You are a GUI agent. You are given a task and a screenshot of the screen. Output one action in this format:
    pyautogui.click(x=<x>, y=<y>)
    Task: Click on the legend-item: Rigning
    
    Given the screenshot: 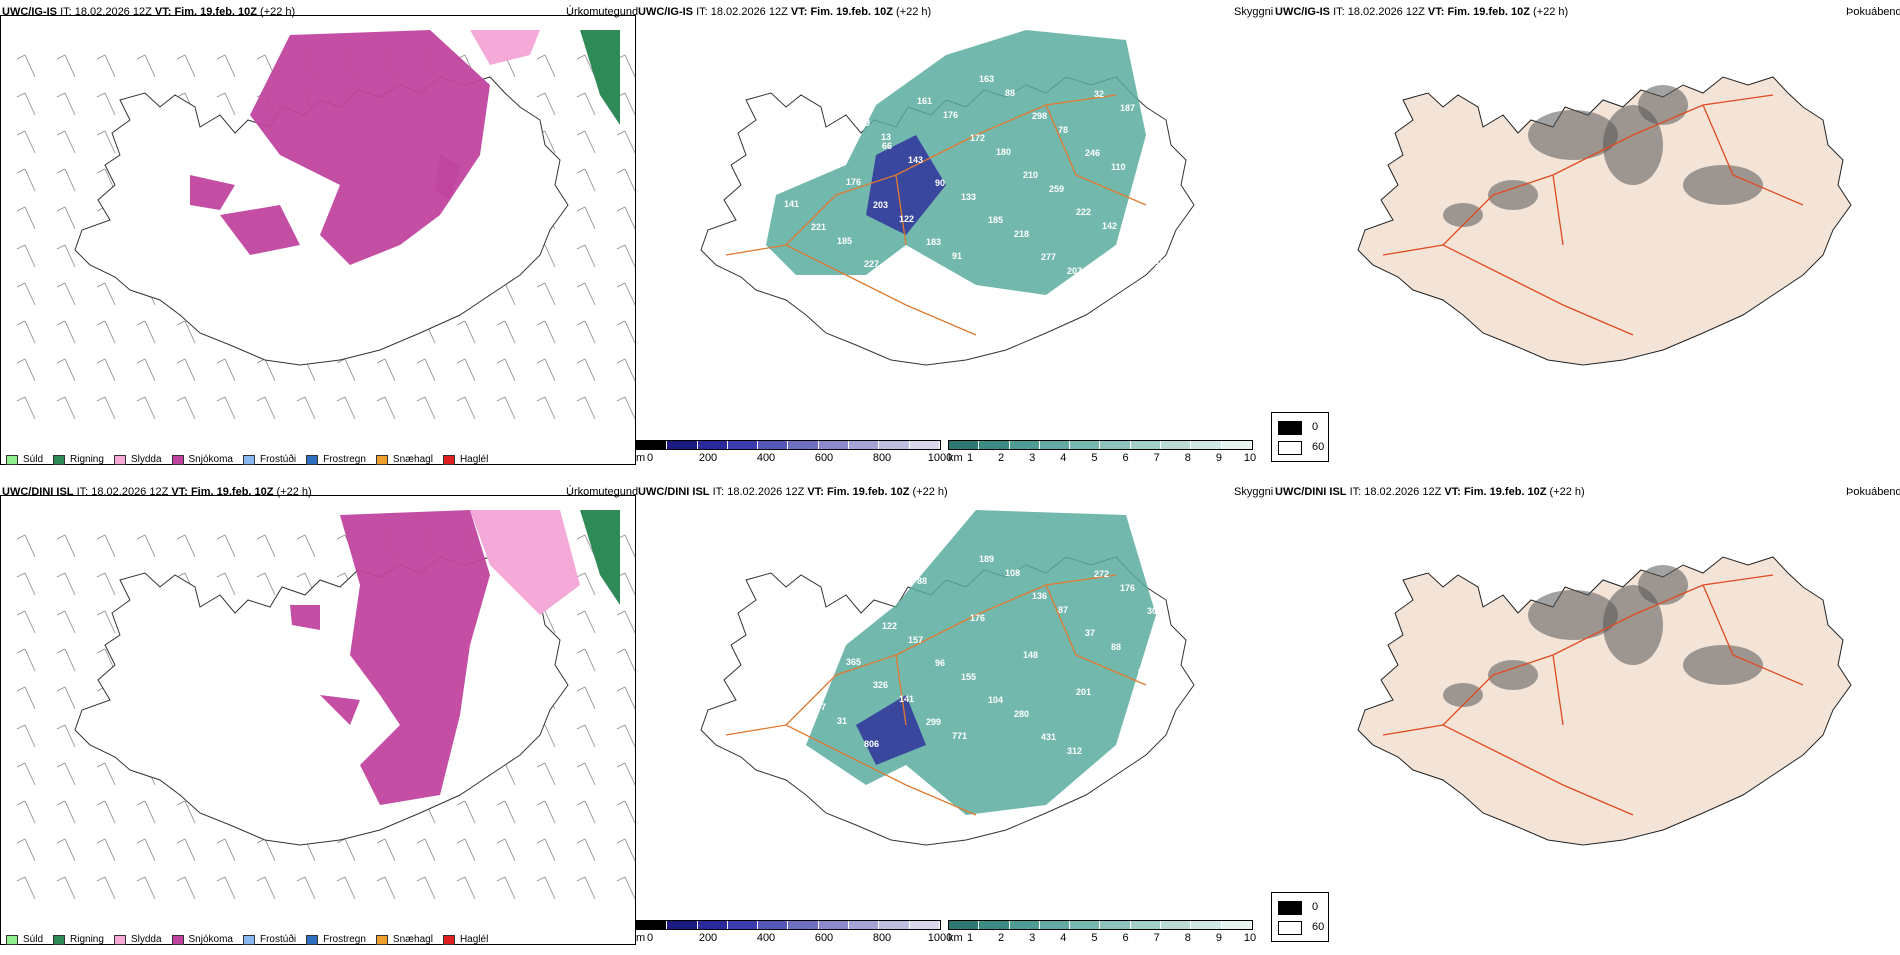 What is the action you would take?
    pyautogui.click(x=78, y=459)
    